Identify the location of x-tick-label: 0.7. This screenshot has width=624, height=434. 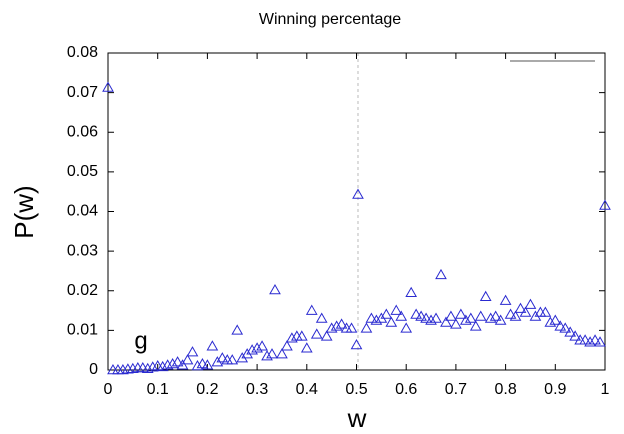
(456, 389).